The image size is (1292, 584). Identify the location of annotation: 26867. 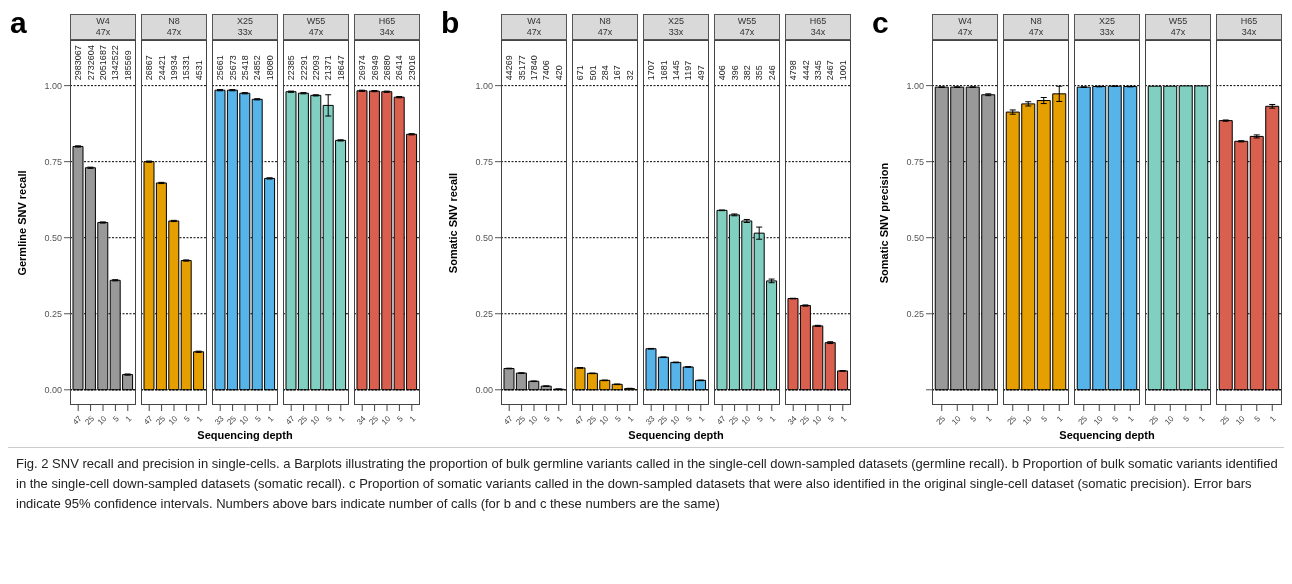
(149, 68).